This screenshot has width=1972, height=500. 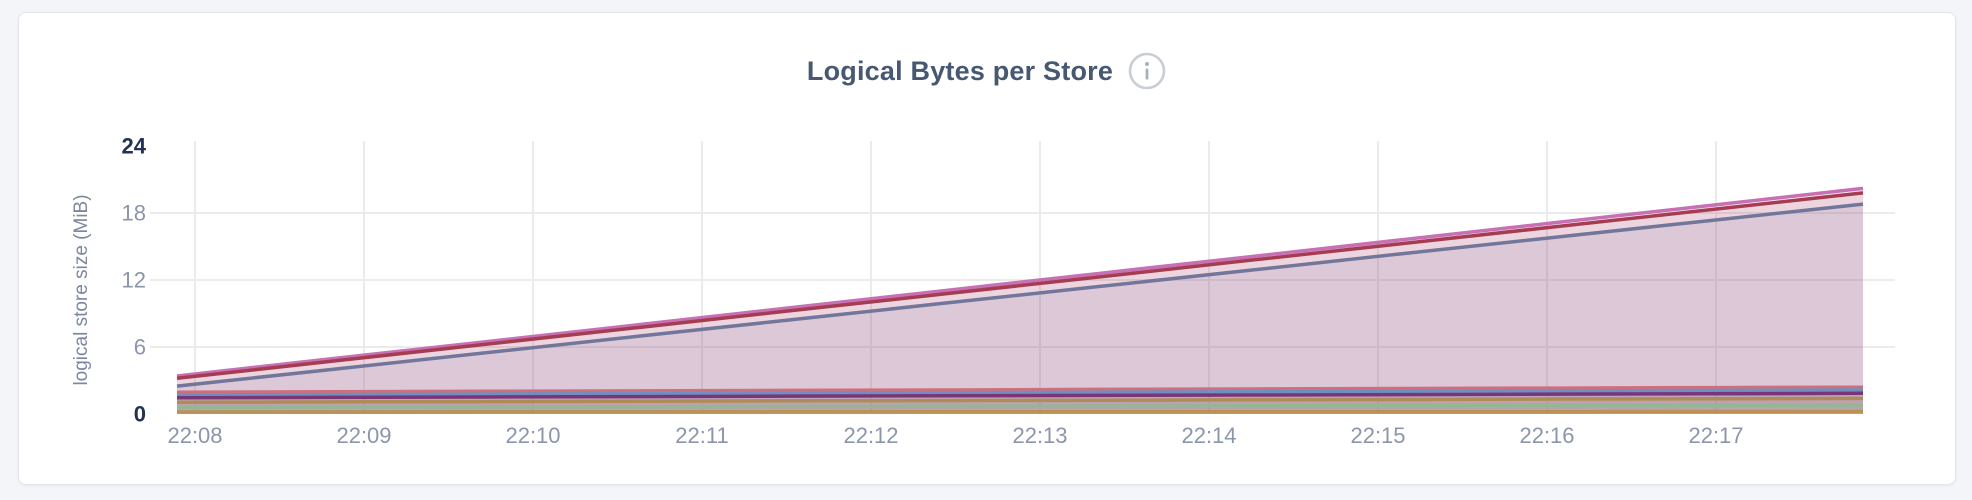 I want to click on info-icon, so click(x=1147, y=71).